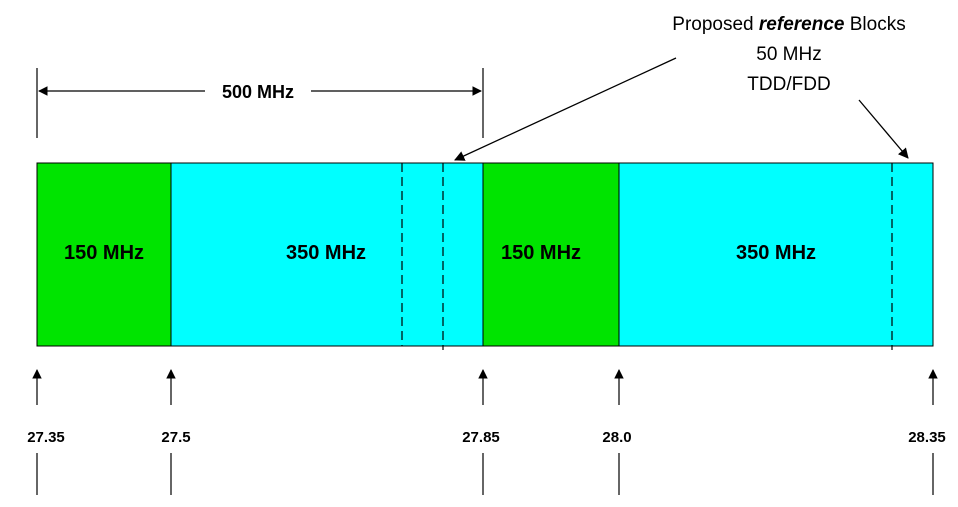 The width and height of the screenshot is (958, 507). I want to click on span-dimension: 500 MHz, so click(260, 103).